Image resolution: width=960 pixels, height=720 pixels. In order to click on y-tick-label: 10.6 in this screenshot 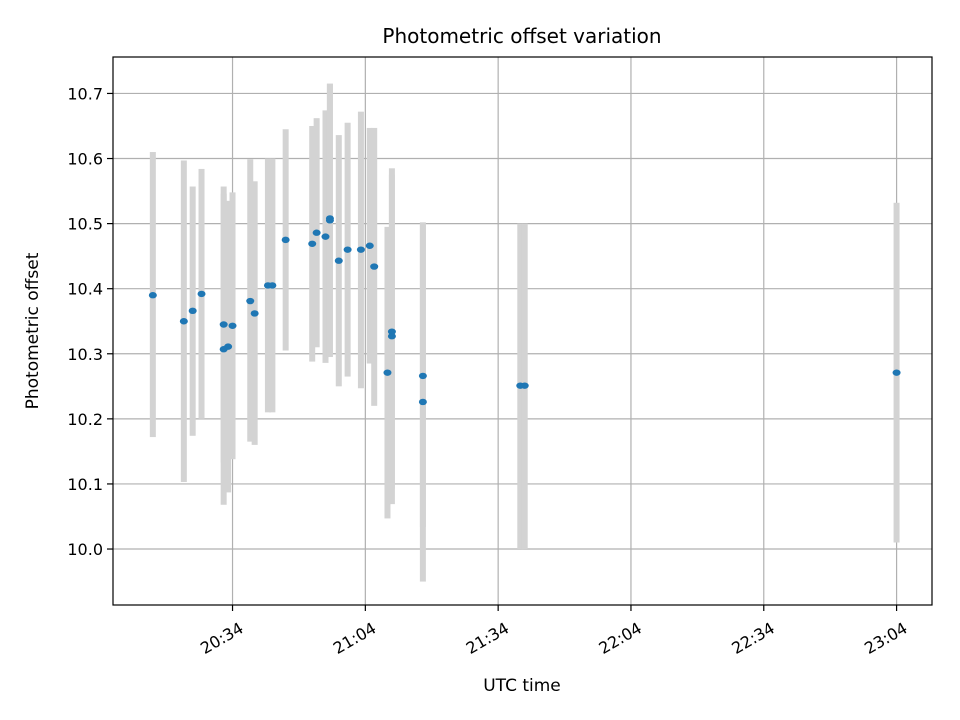, I will do `click(85, 159)`.